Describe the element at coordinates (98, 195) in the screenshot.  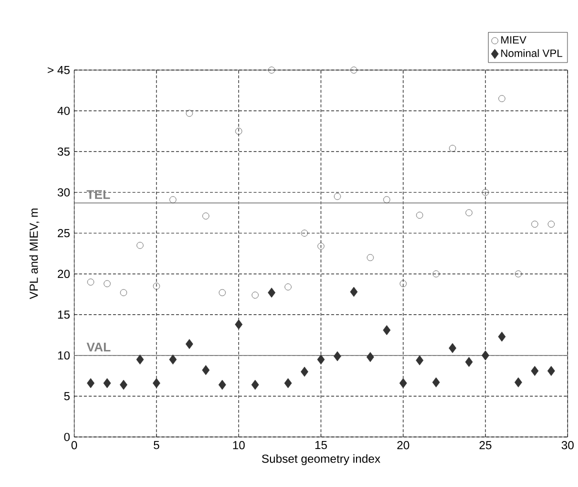
I see `ref-line-label: TEL` at that location.